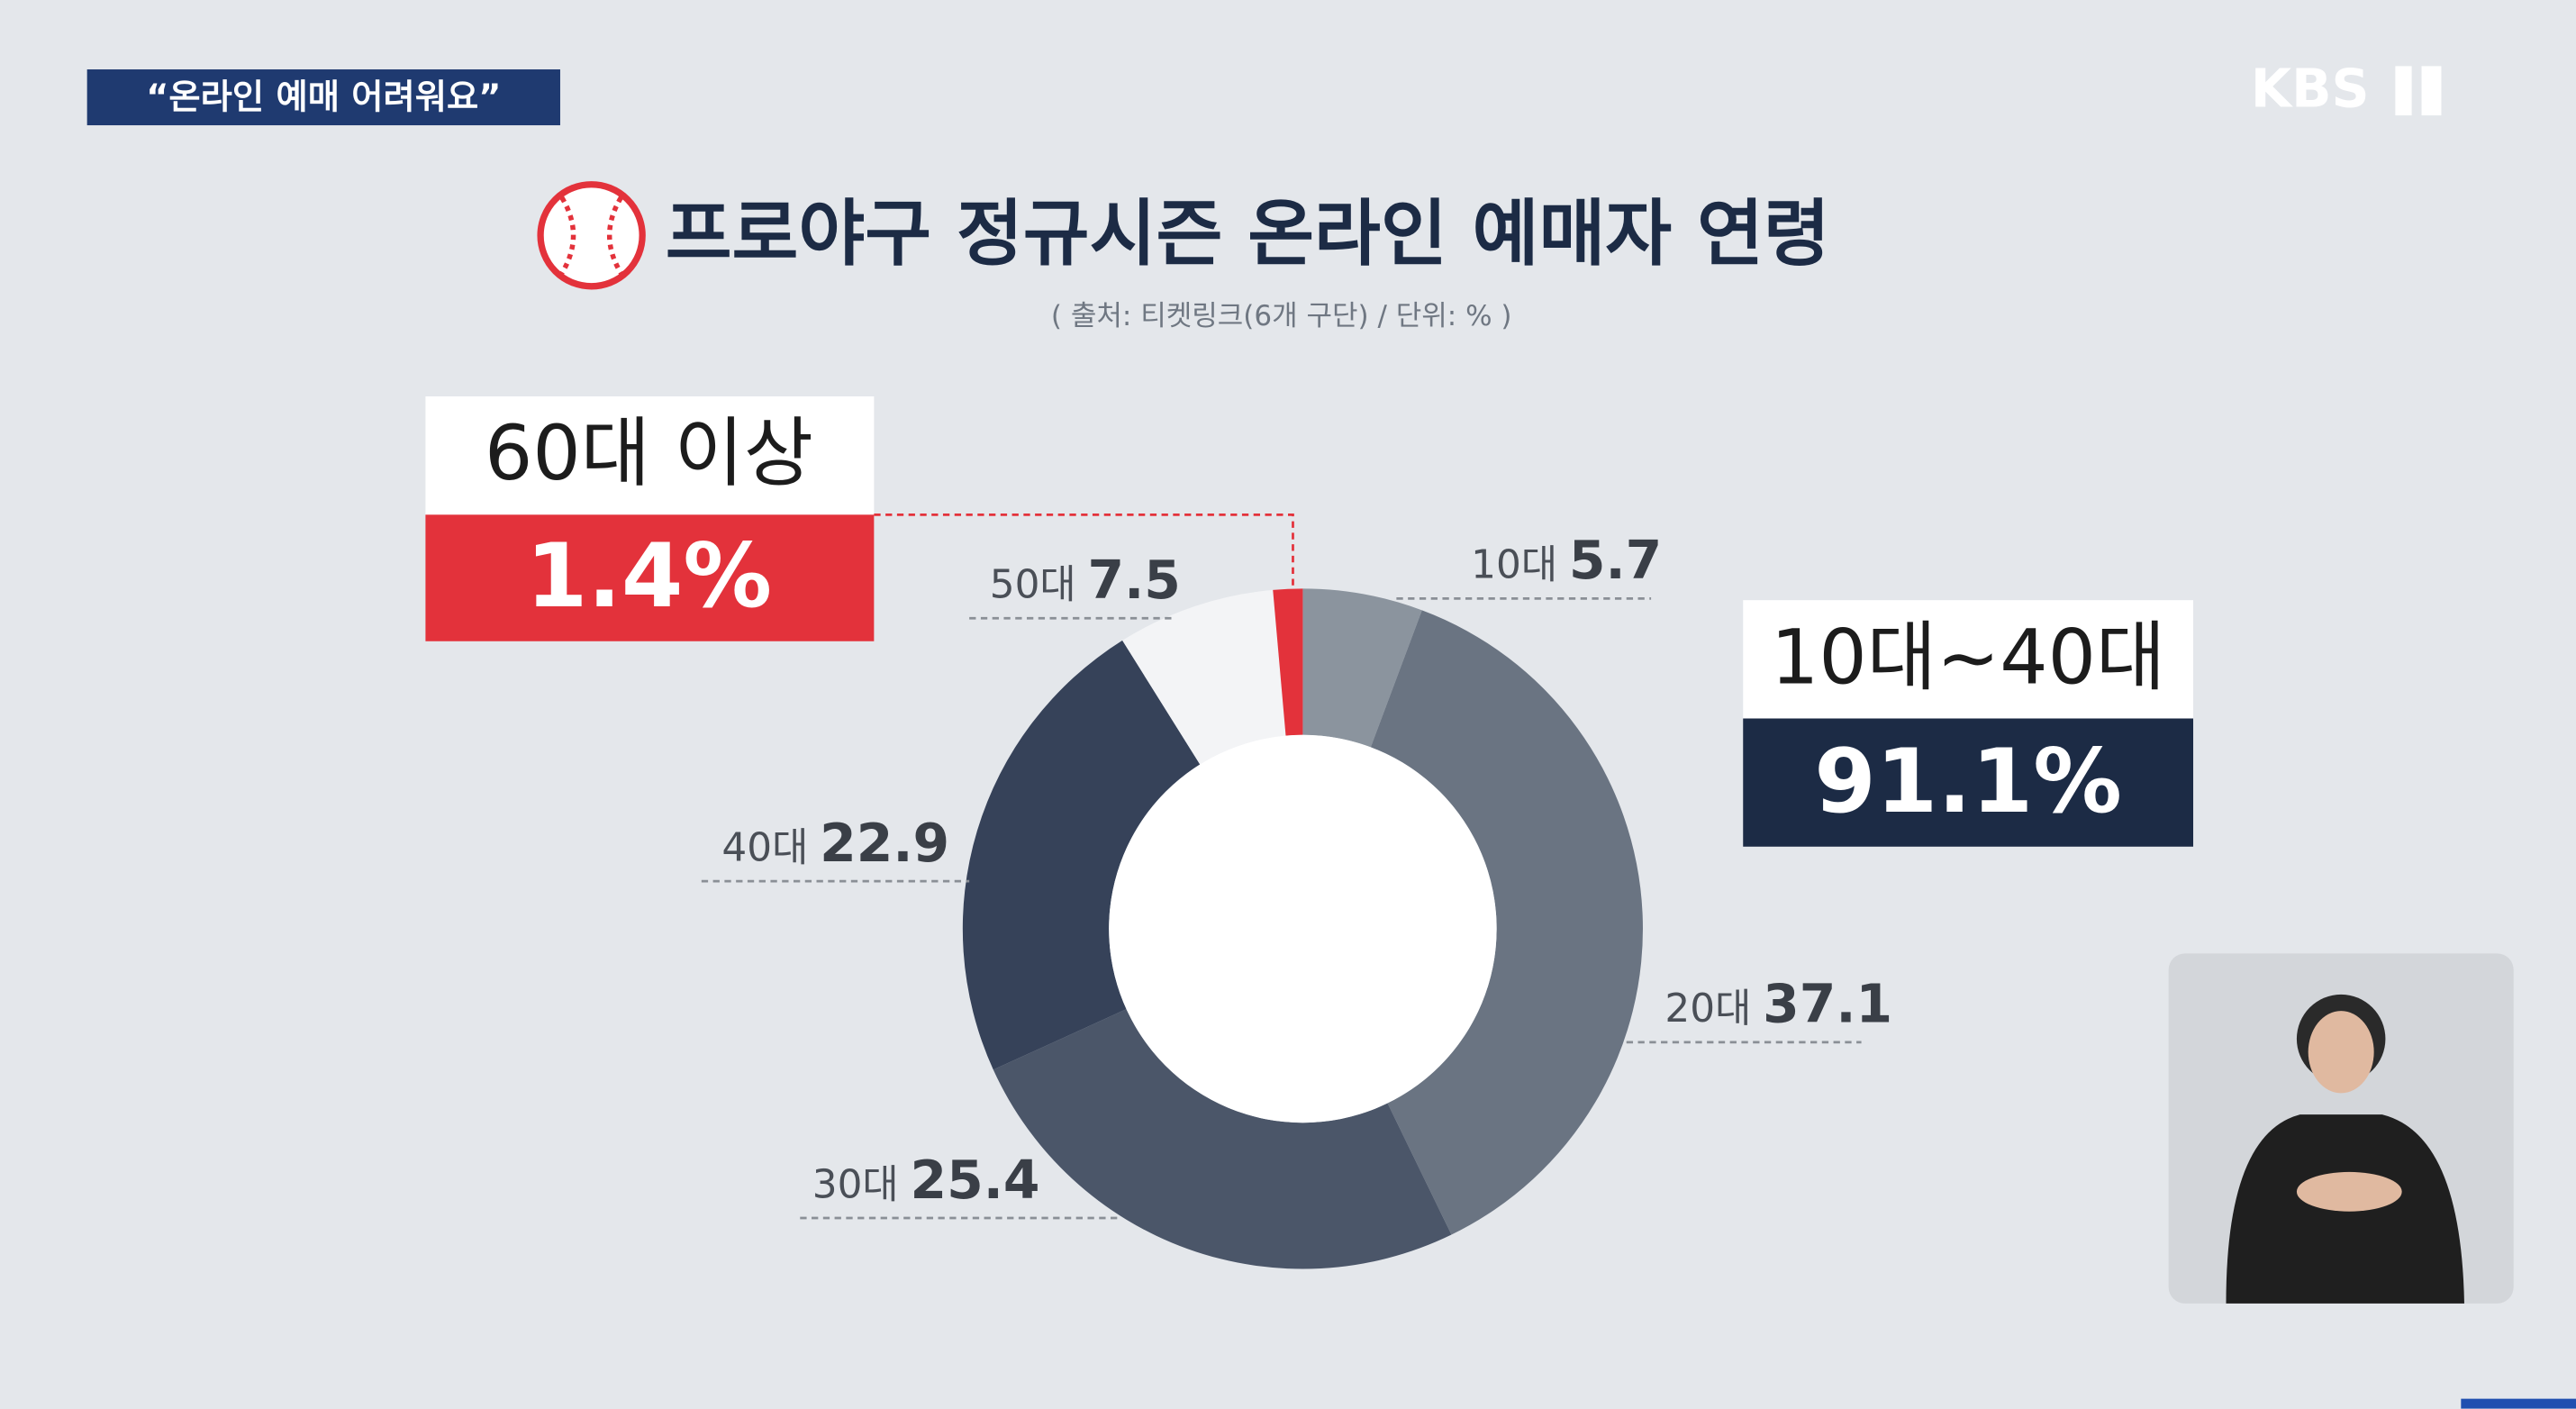 The height and width of the screenshot is (1409, 2576). I want to click on stitches, so click(591, 235).